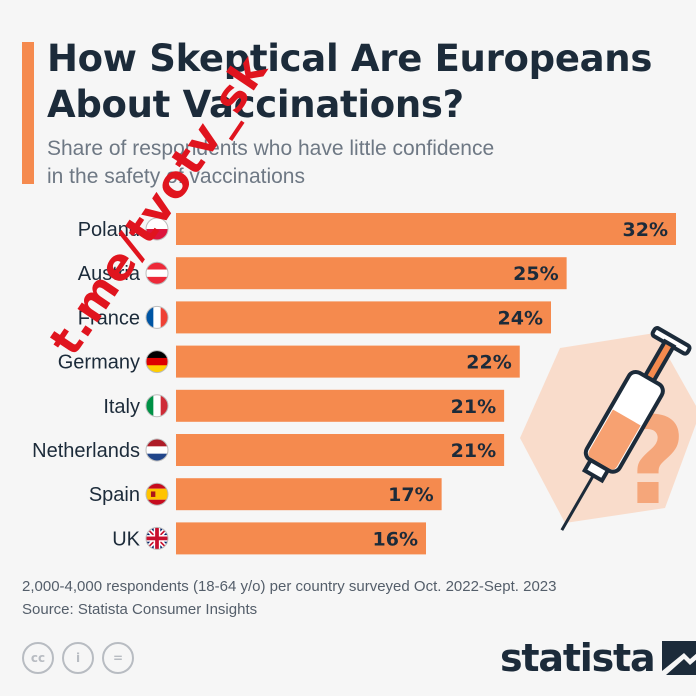 This screenshot has width=696, height=696. Describe the element at coordinates (126, 539) in the screenshot. I see `category-label: UK` at that location.